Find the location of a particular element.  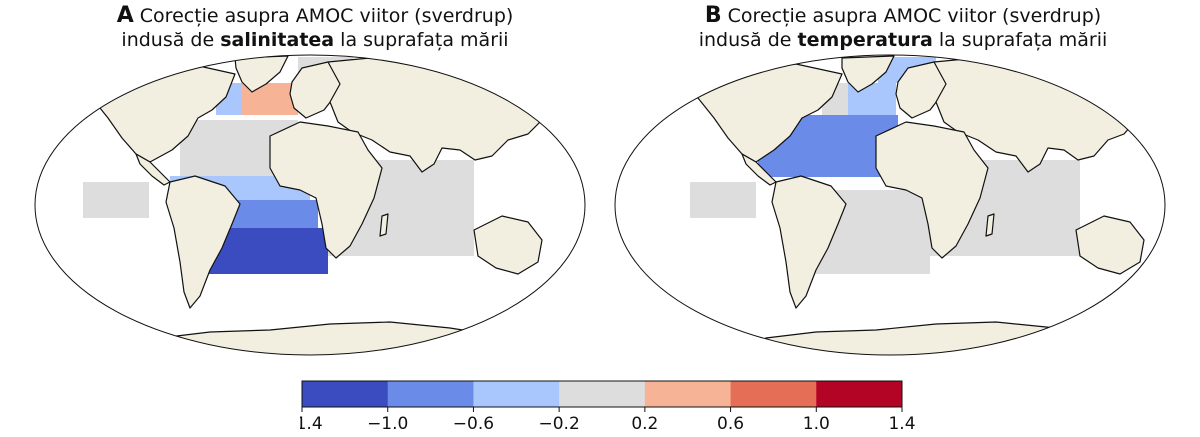

colorbar-tick-label: 1.0 is located at coordinates (816, 424).